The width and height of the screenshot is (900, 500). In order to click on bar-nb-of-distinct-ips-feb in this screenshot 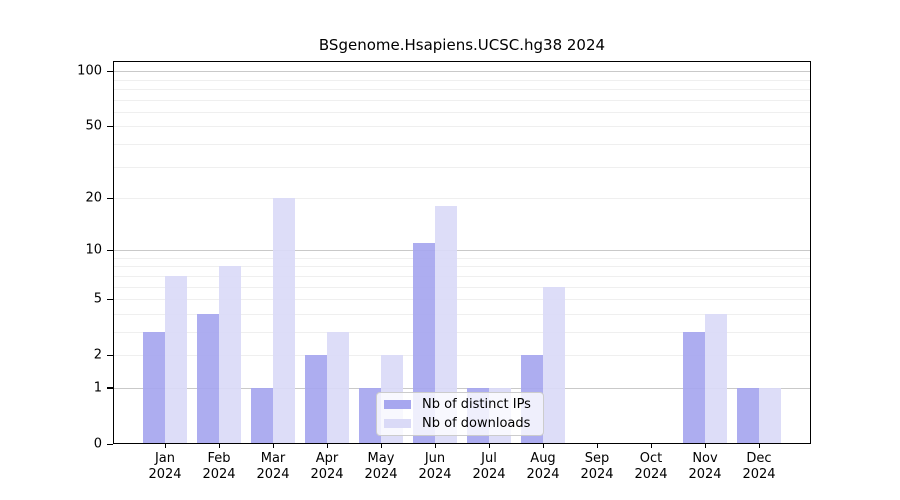, I will do `click(208, 378)`.